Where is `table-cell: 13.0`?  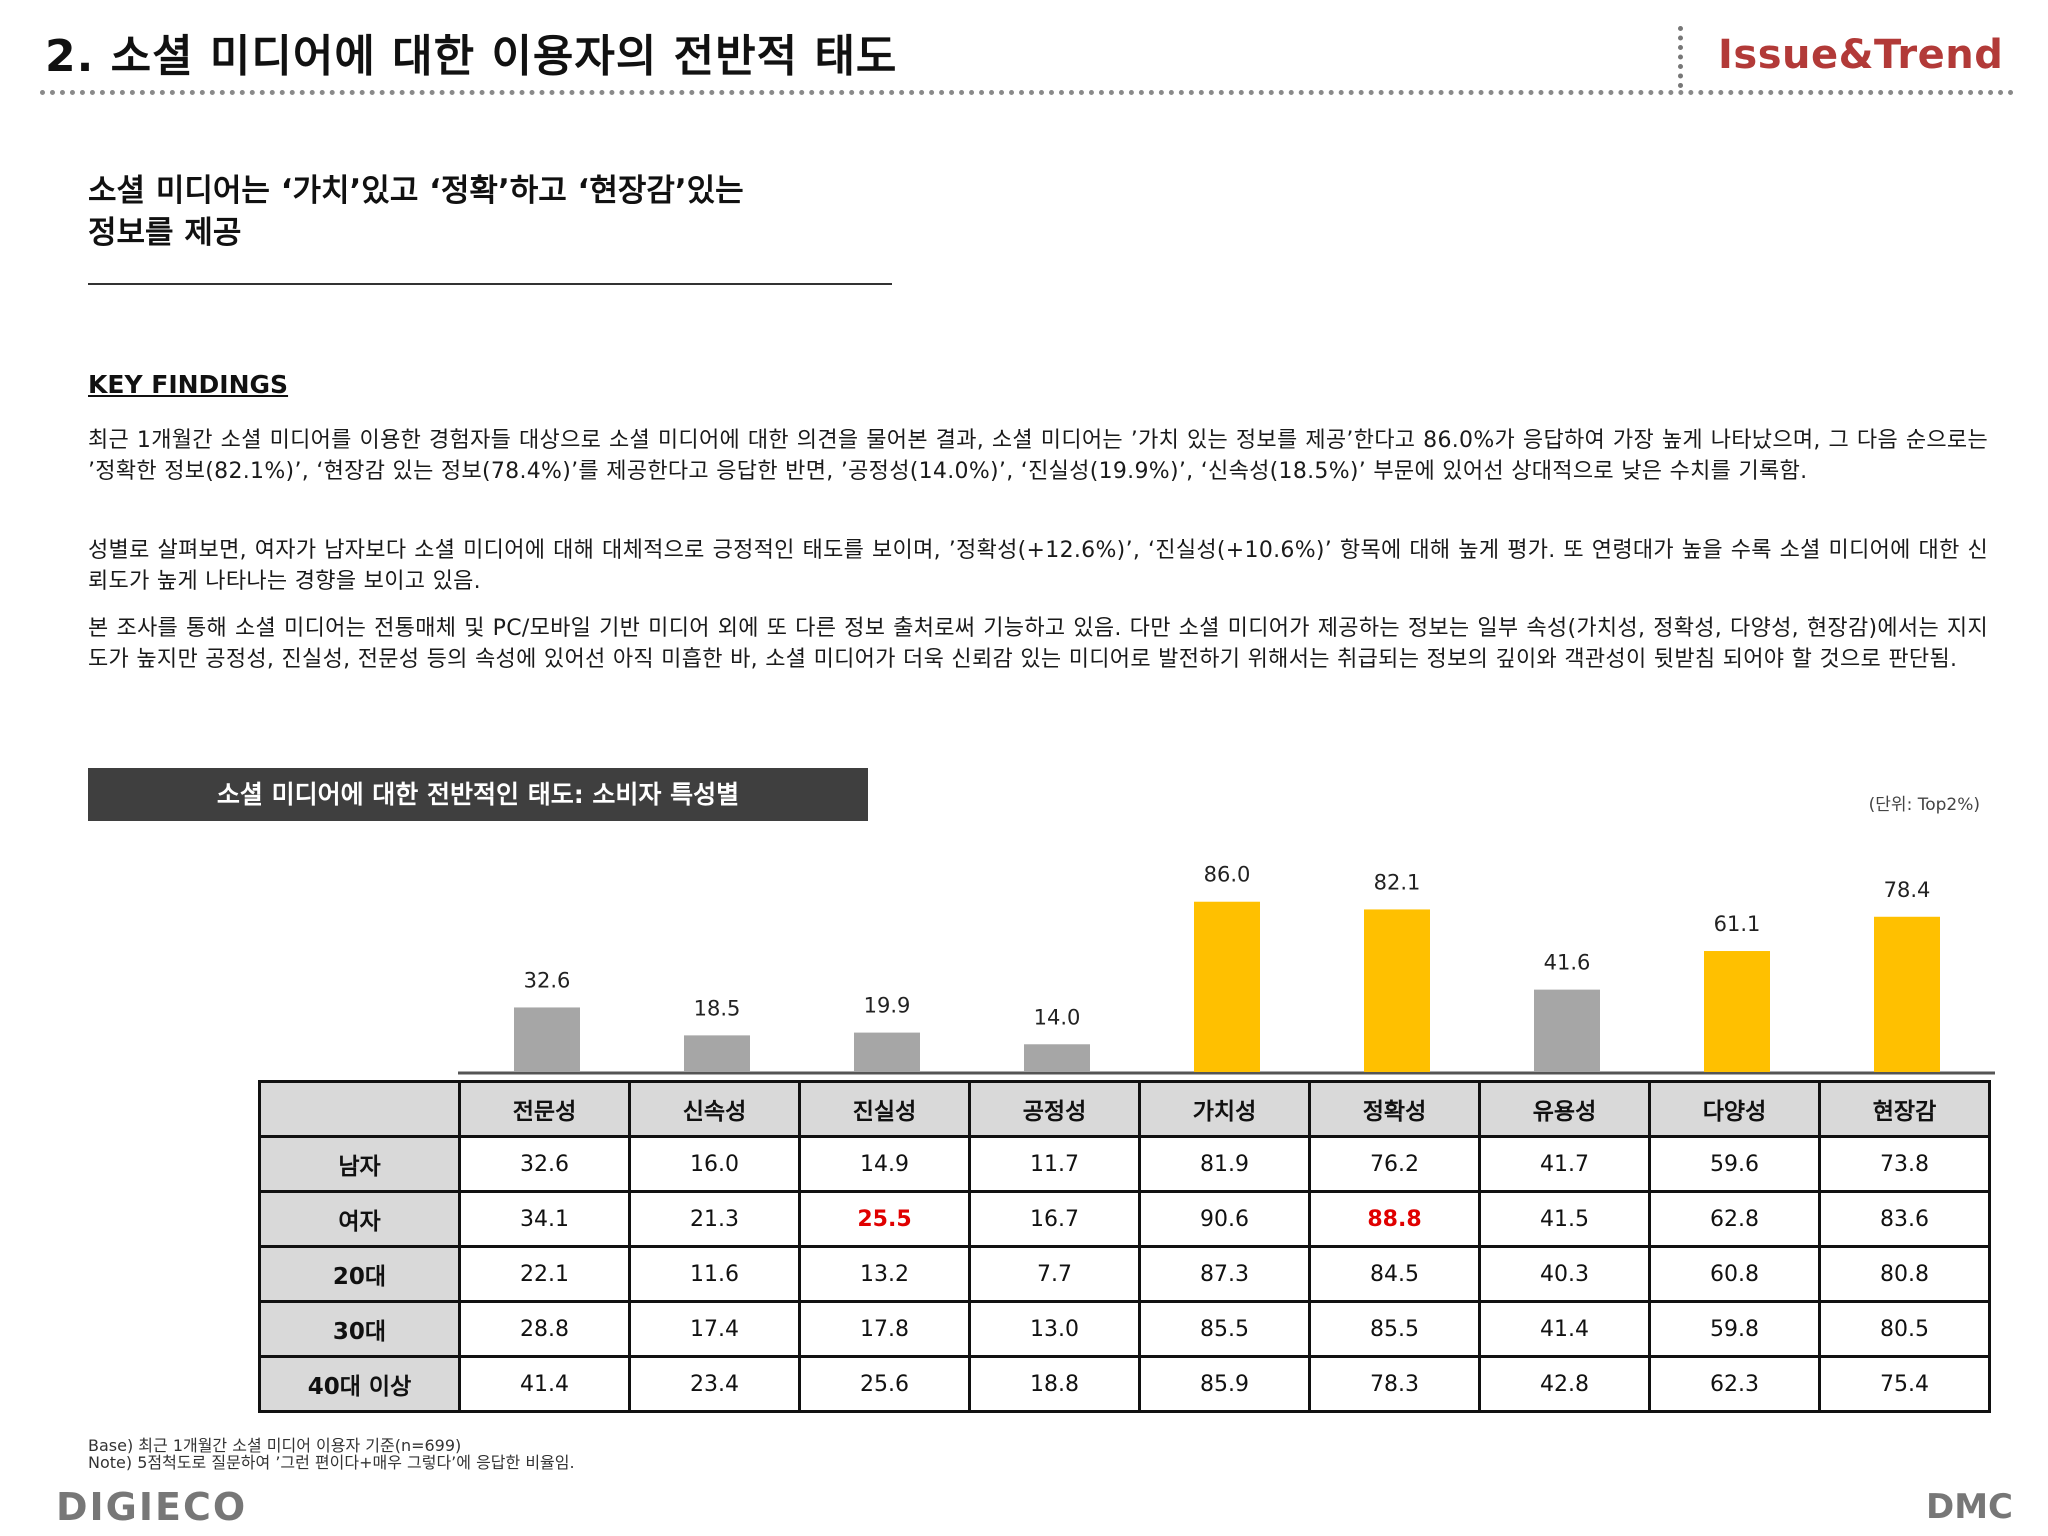 table-cell: 13.0 is located at coordinates (1054, 1329).